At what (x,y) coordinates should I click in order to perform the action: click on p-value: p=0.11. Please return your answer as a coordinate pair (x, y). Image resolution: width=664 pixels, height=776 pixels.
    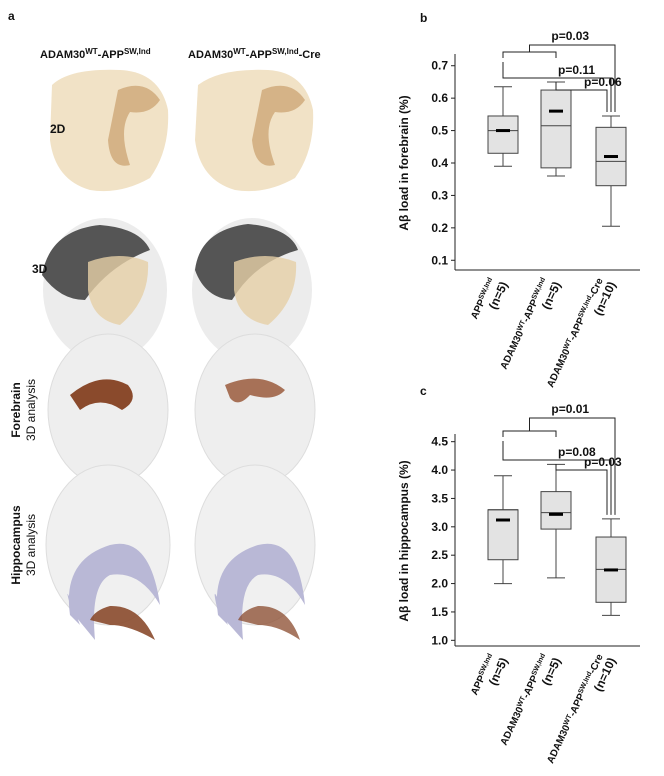
    Looking at the image, I should click on (576, 70).